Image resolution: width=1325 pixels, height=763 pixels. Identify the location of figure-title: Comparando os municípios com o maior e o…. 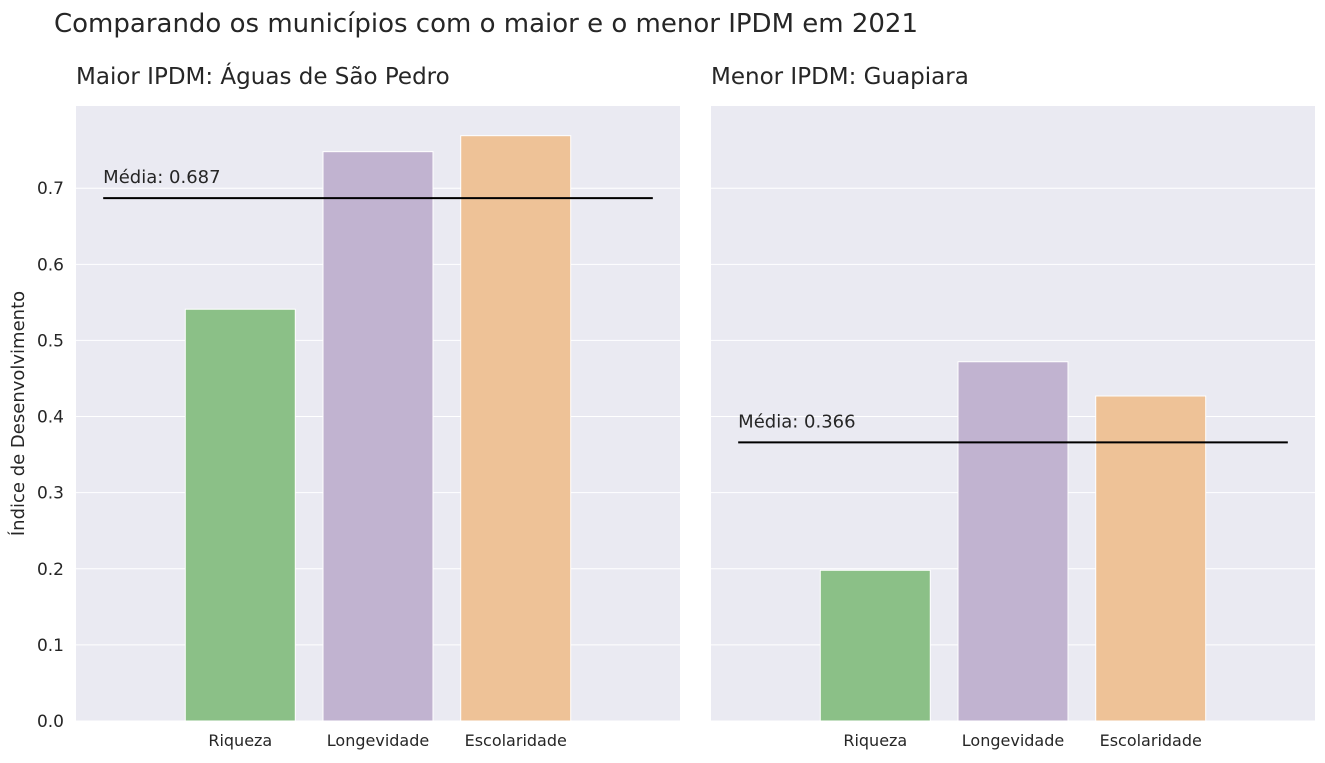
(486, 24).